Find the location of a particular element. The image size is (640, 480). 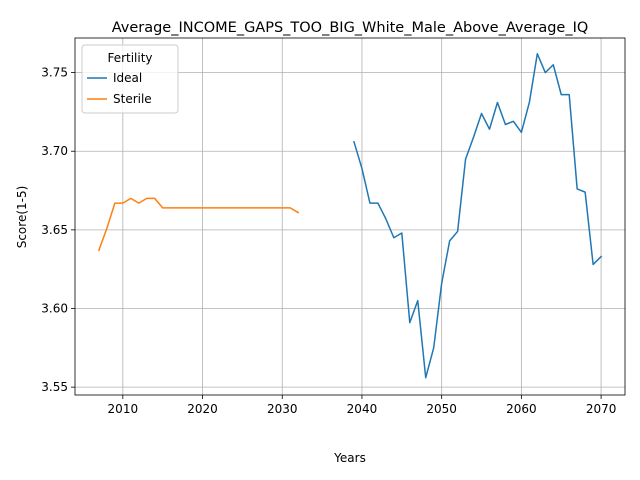

y-tick-label: 3.65 is located at coordinates (54, 230).